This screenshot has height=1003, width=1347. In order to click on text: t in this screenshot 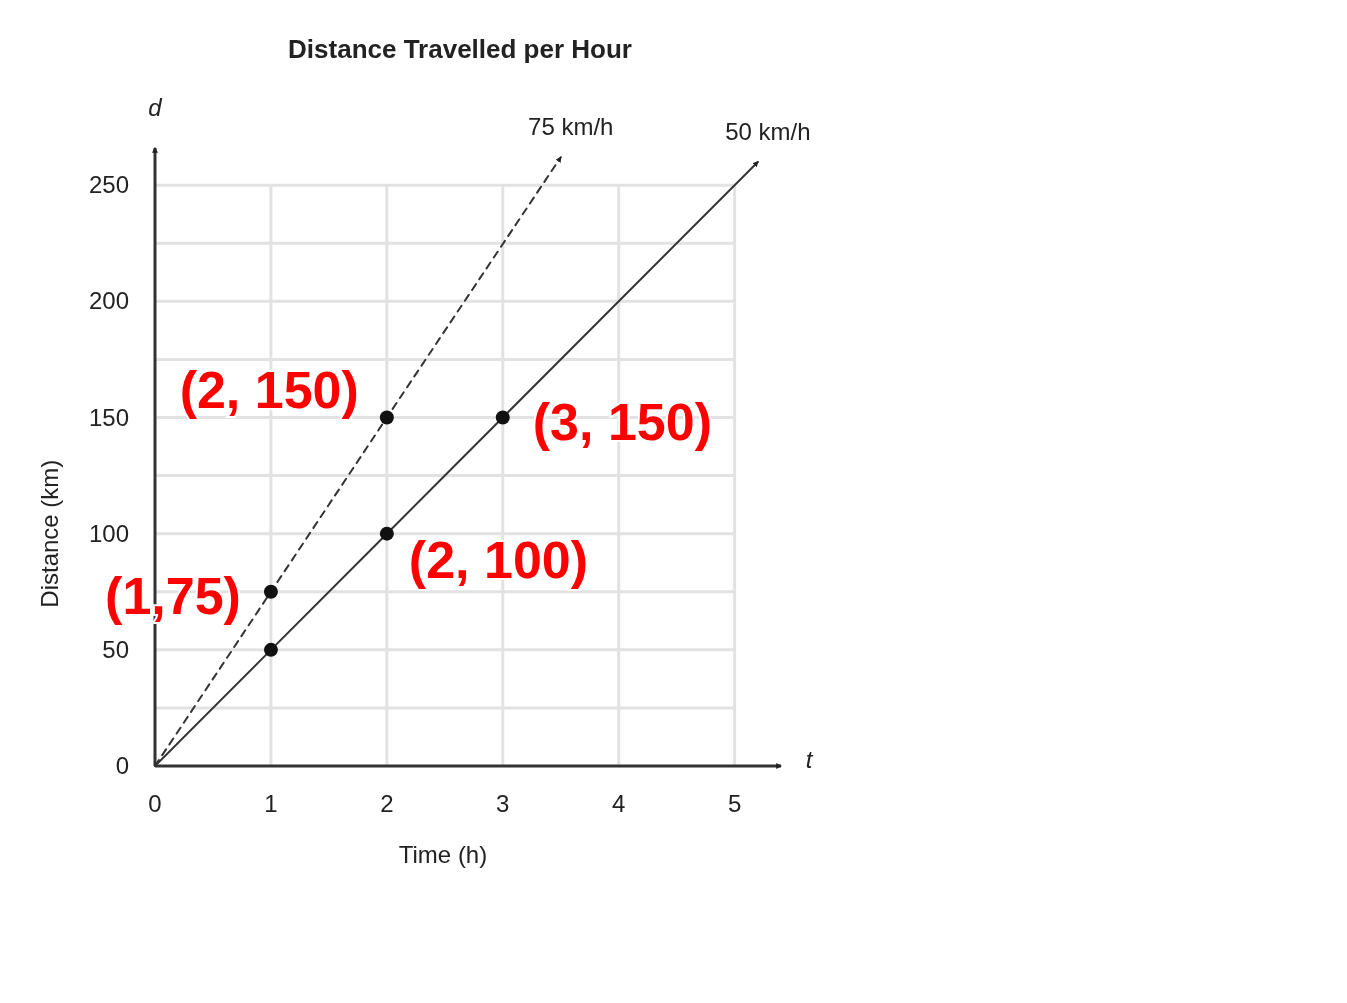, I will do `click(809, 759)`.